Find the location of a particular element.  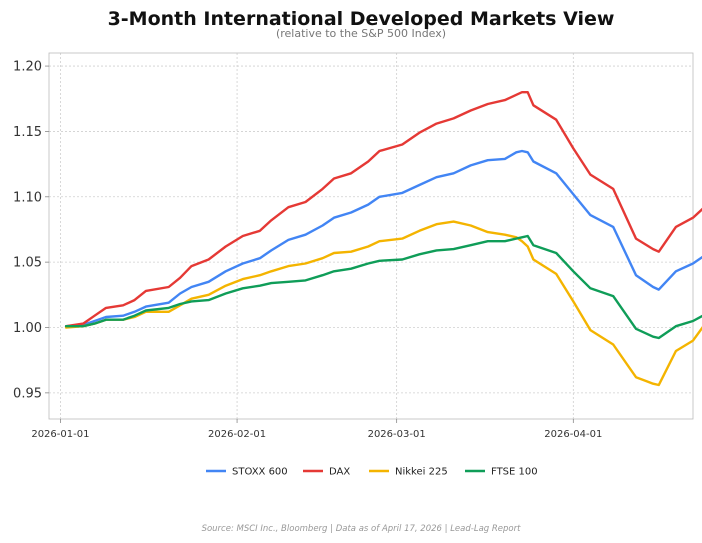

x-tick-label: 2026-02-01 is located at coordinates (237, 434).